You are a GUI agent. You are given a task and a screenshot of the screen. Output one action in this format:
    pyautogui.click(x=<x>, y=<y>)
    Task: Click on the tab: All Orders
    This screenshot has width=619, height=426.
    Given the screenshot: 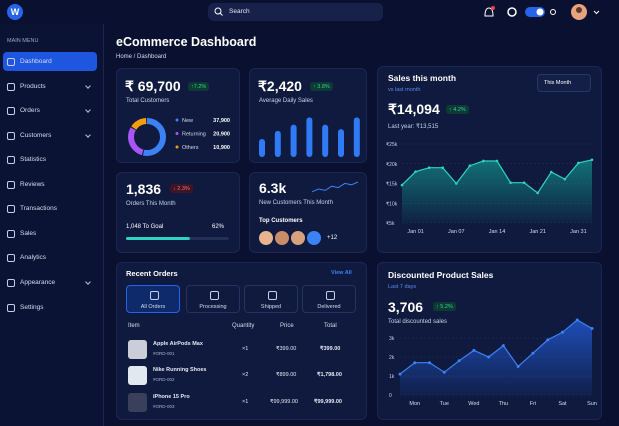 What is the action you would take?
    pyautogui.click(x=153, y=299)
    